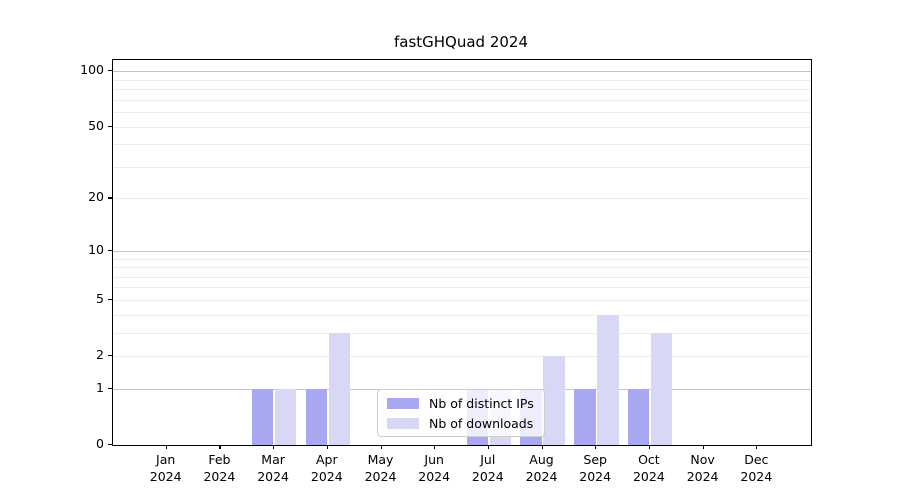 This screenshot has height=500, width=900. I want to click on x-tick-label: Aug 2024, so click(541, 468).